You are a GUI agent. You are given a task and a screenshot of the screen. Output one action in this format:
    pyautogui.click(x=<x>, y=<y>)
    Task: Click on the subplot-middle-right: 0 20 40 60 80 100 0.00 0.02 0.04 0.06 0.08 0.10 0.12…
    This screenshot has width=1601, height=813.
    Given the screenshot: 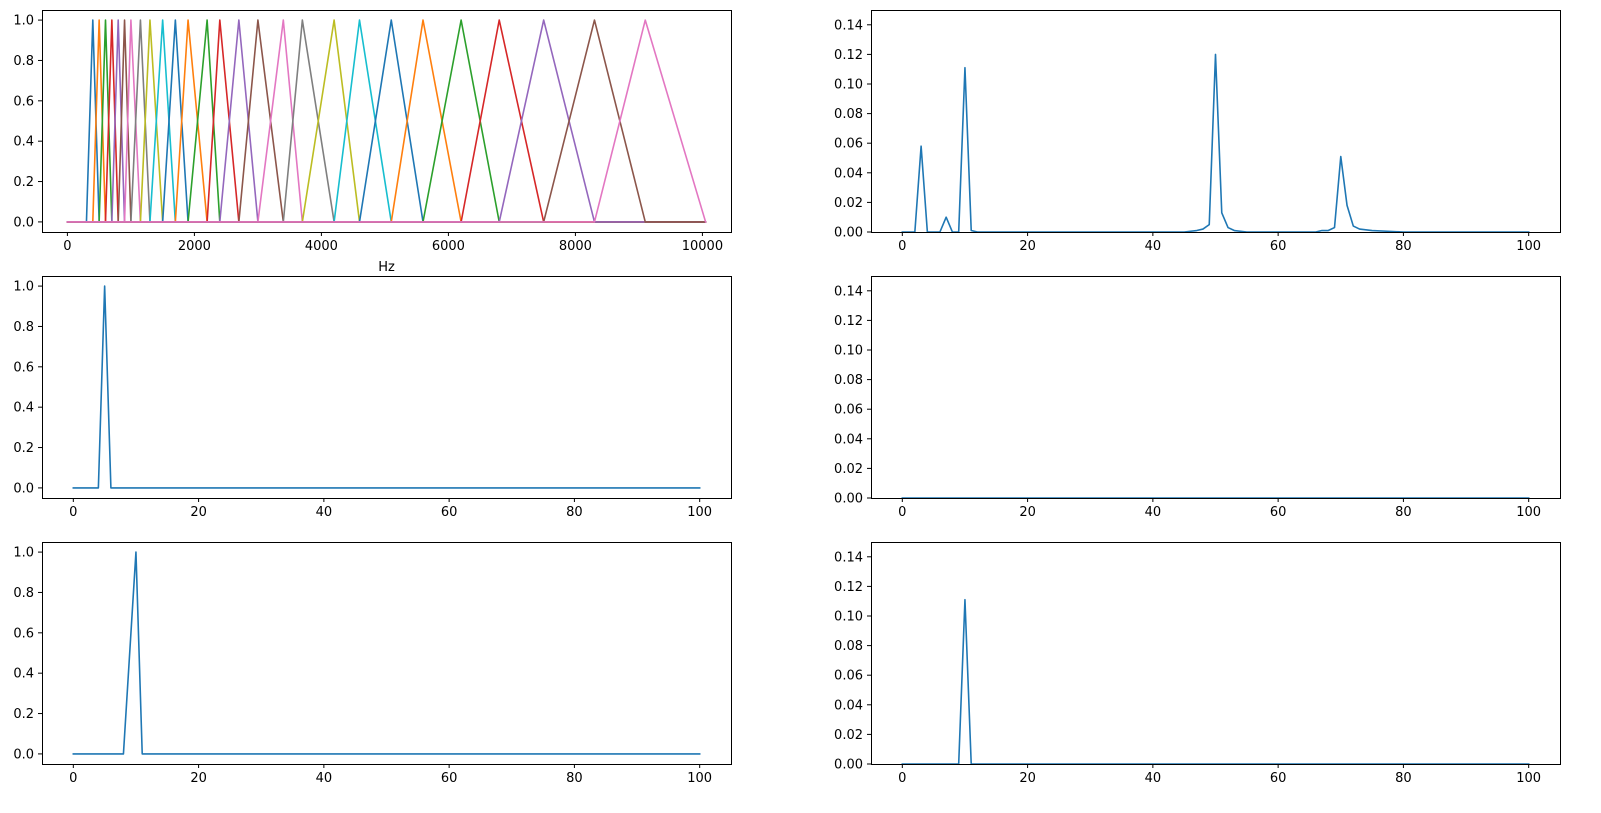 What is the action you would take?
    pyautogui.click(x=1197, y=398)
    